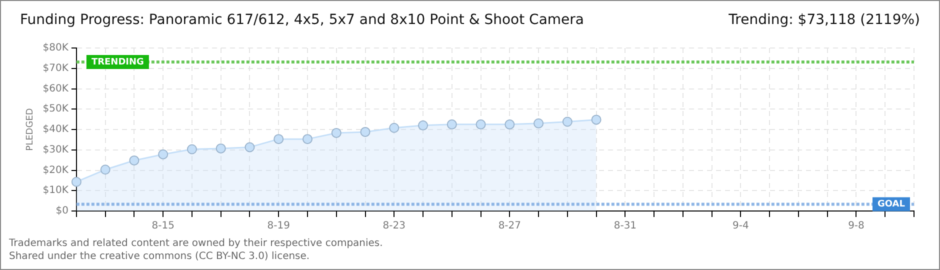 The image size is (940, 270). I want to click on x-tick-label: 8-27, so click(510, 226).